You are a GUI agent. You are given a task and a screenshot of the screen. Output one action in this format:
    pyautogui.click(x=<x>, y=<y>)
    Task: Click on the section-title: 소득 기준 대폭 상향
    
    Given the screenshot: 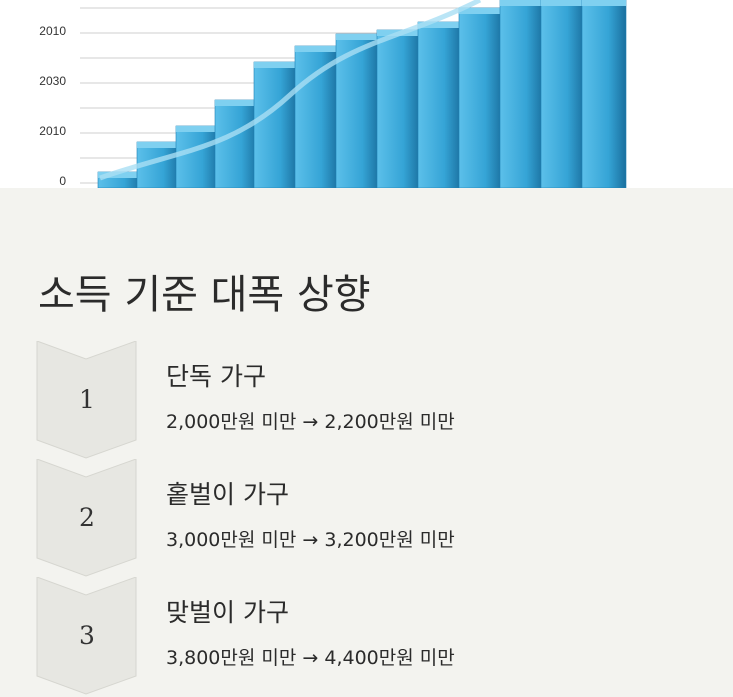 What is the action you would take?
    pyautogui.click(x=204, y=295)
    